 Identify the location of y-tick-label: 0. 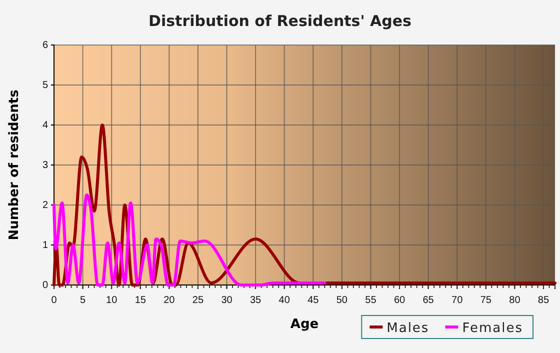
(45, 286).